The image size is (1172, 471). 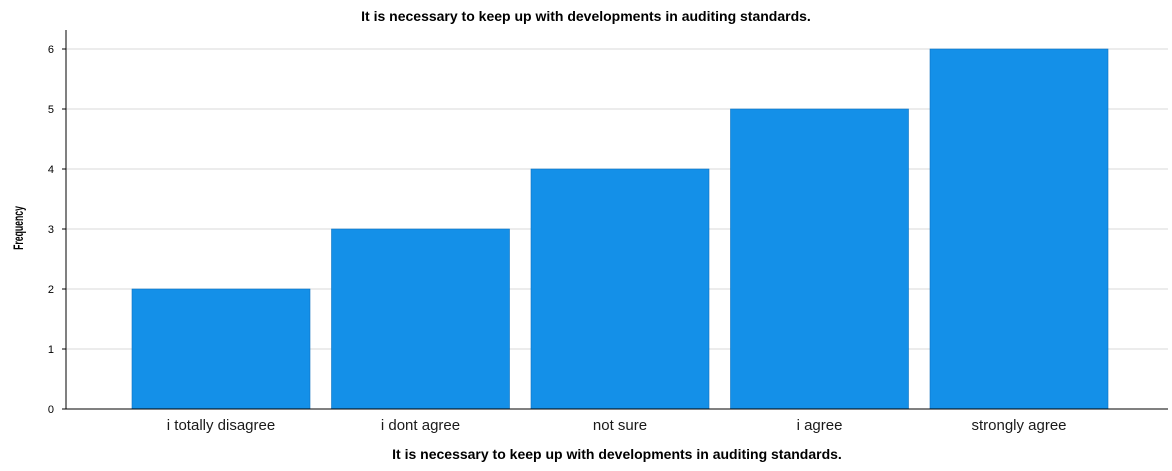 What do you see at coordinates (51, 290) in the screenshot?
I see `y-tick-label-2: 2` at bounding box center [51, 290].